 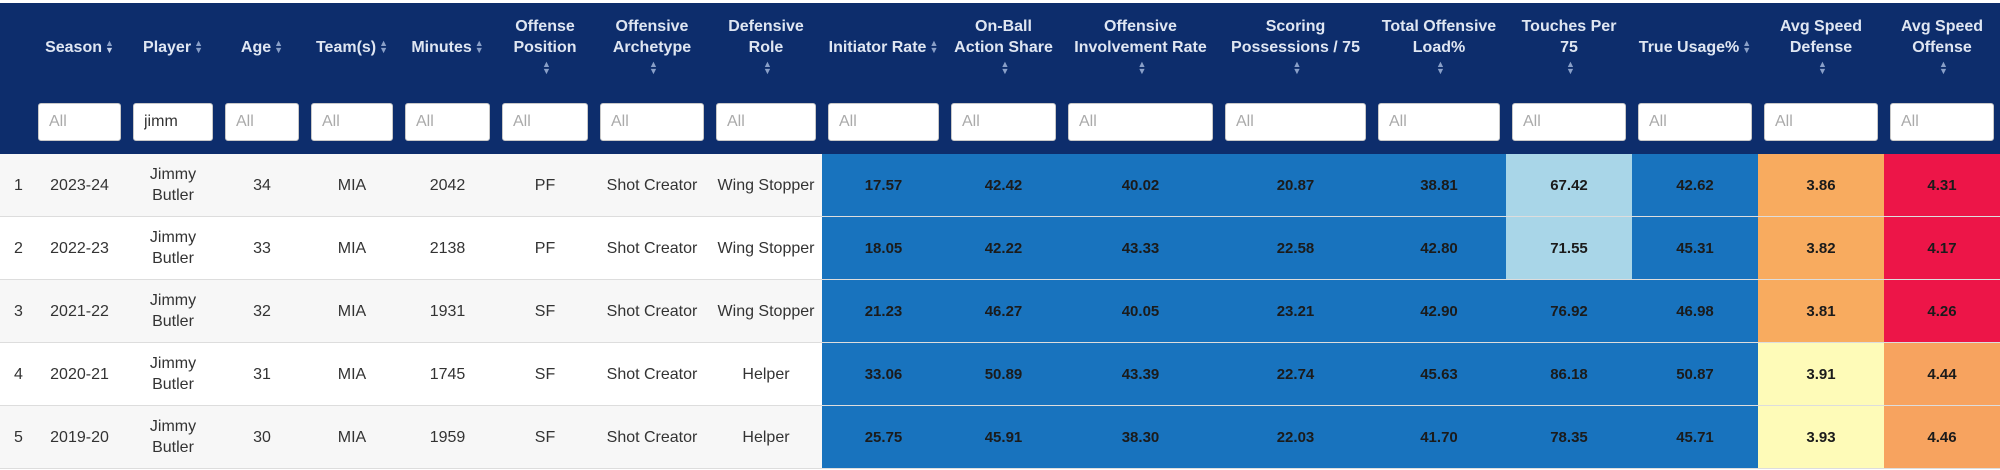 I want to click on filter-offensive-involvement-rate-input, so click(x=1140, y=122).